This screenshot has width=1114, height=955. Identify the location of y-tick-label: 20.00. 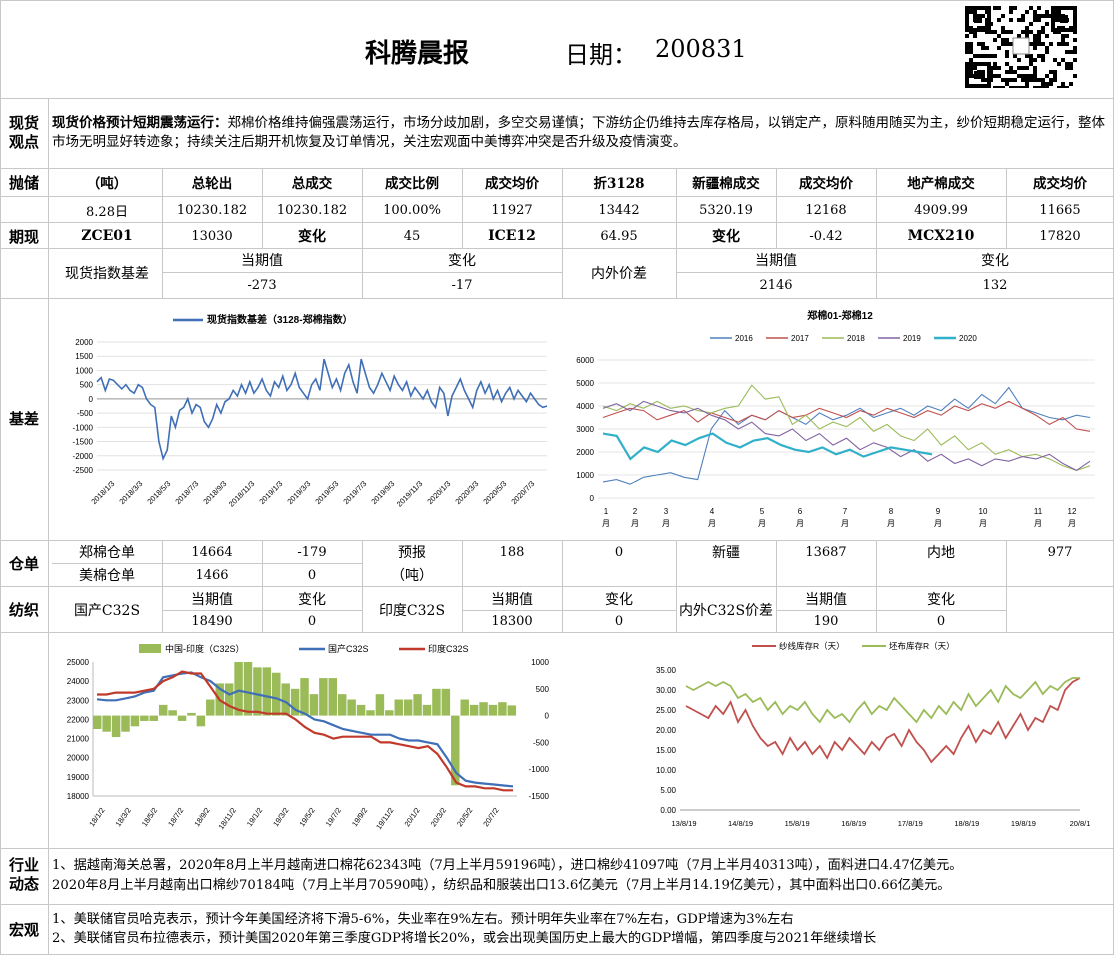
(666, 730).